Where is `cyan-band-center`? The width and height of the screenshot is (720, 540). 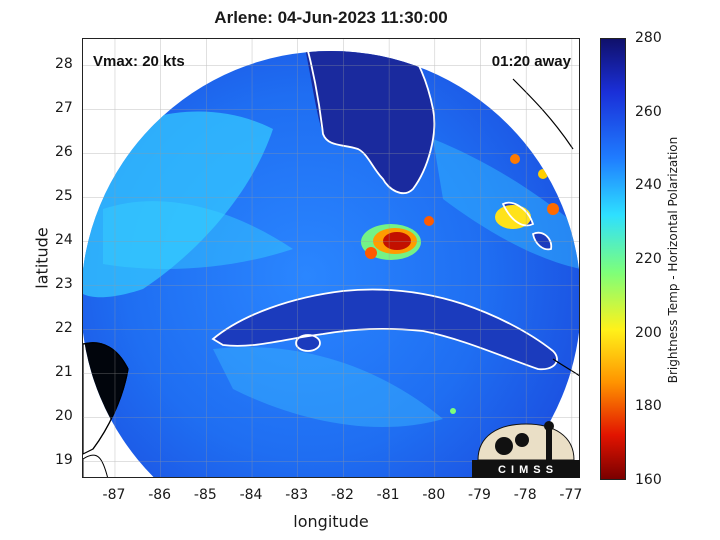 cyan-band-center is located at coordinates (198, 235).